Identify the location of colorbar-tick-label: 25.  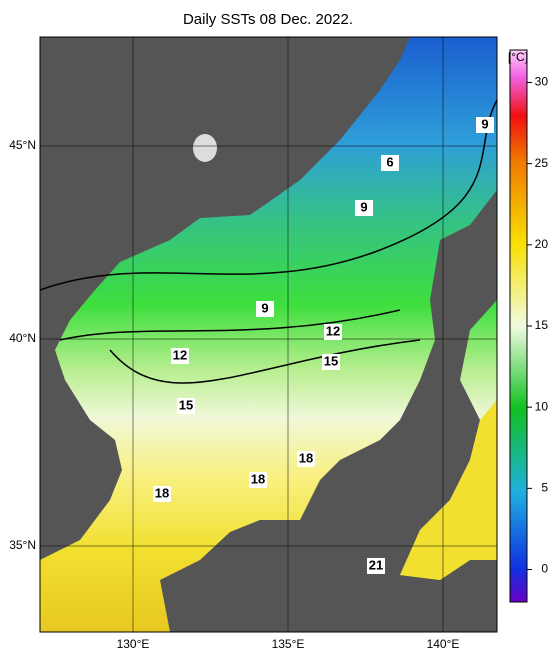
(542, 163).